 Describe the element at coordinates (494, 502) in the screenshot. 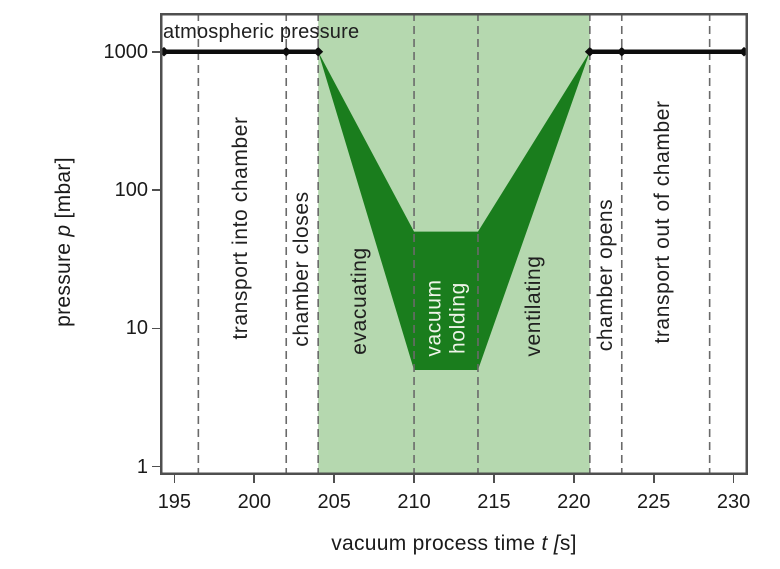

I see `x-tick-label: 215` at that location.